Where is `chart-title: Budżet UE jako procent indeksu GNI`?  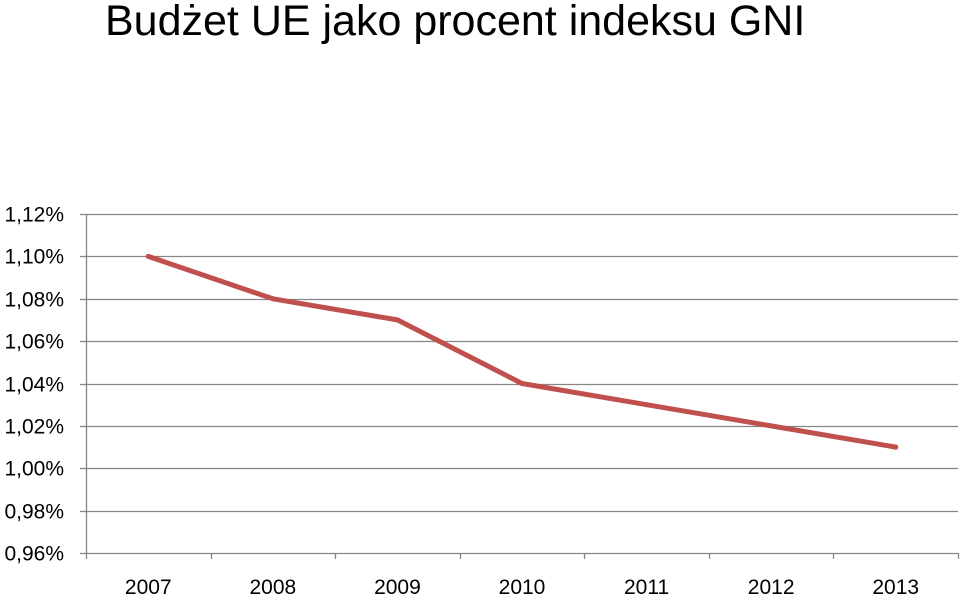 chart-title: Budżet UE jako procent indeksu GNI is located at coordinates (455, 22).